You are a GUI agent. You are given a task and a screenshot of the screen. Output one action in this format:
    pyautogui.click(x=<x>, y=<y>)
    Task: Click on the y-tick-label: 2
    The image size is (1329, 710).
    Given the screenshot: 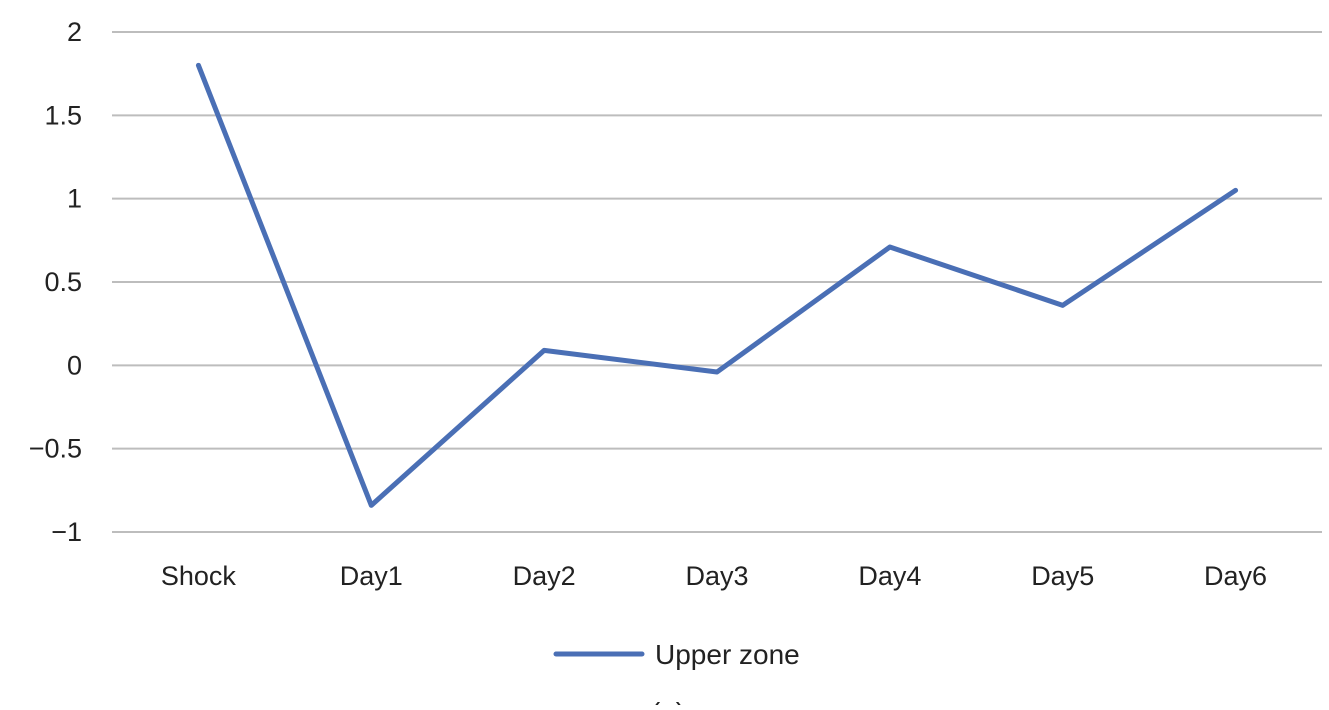 What is the action you would take?
    pyautogui.click(x=74, y=32)
    